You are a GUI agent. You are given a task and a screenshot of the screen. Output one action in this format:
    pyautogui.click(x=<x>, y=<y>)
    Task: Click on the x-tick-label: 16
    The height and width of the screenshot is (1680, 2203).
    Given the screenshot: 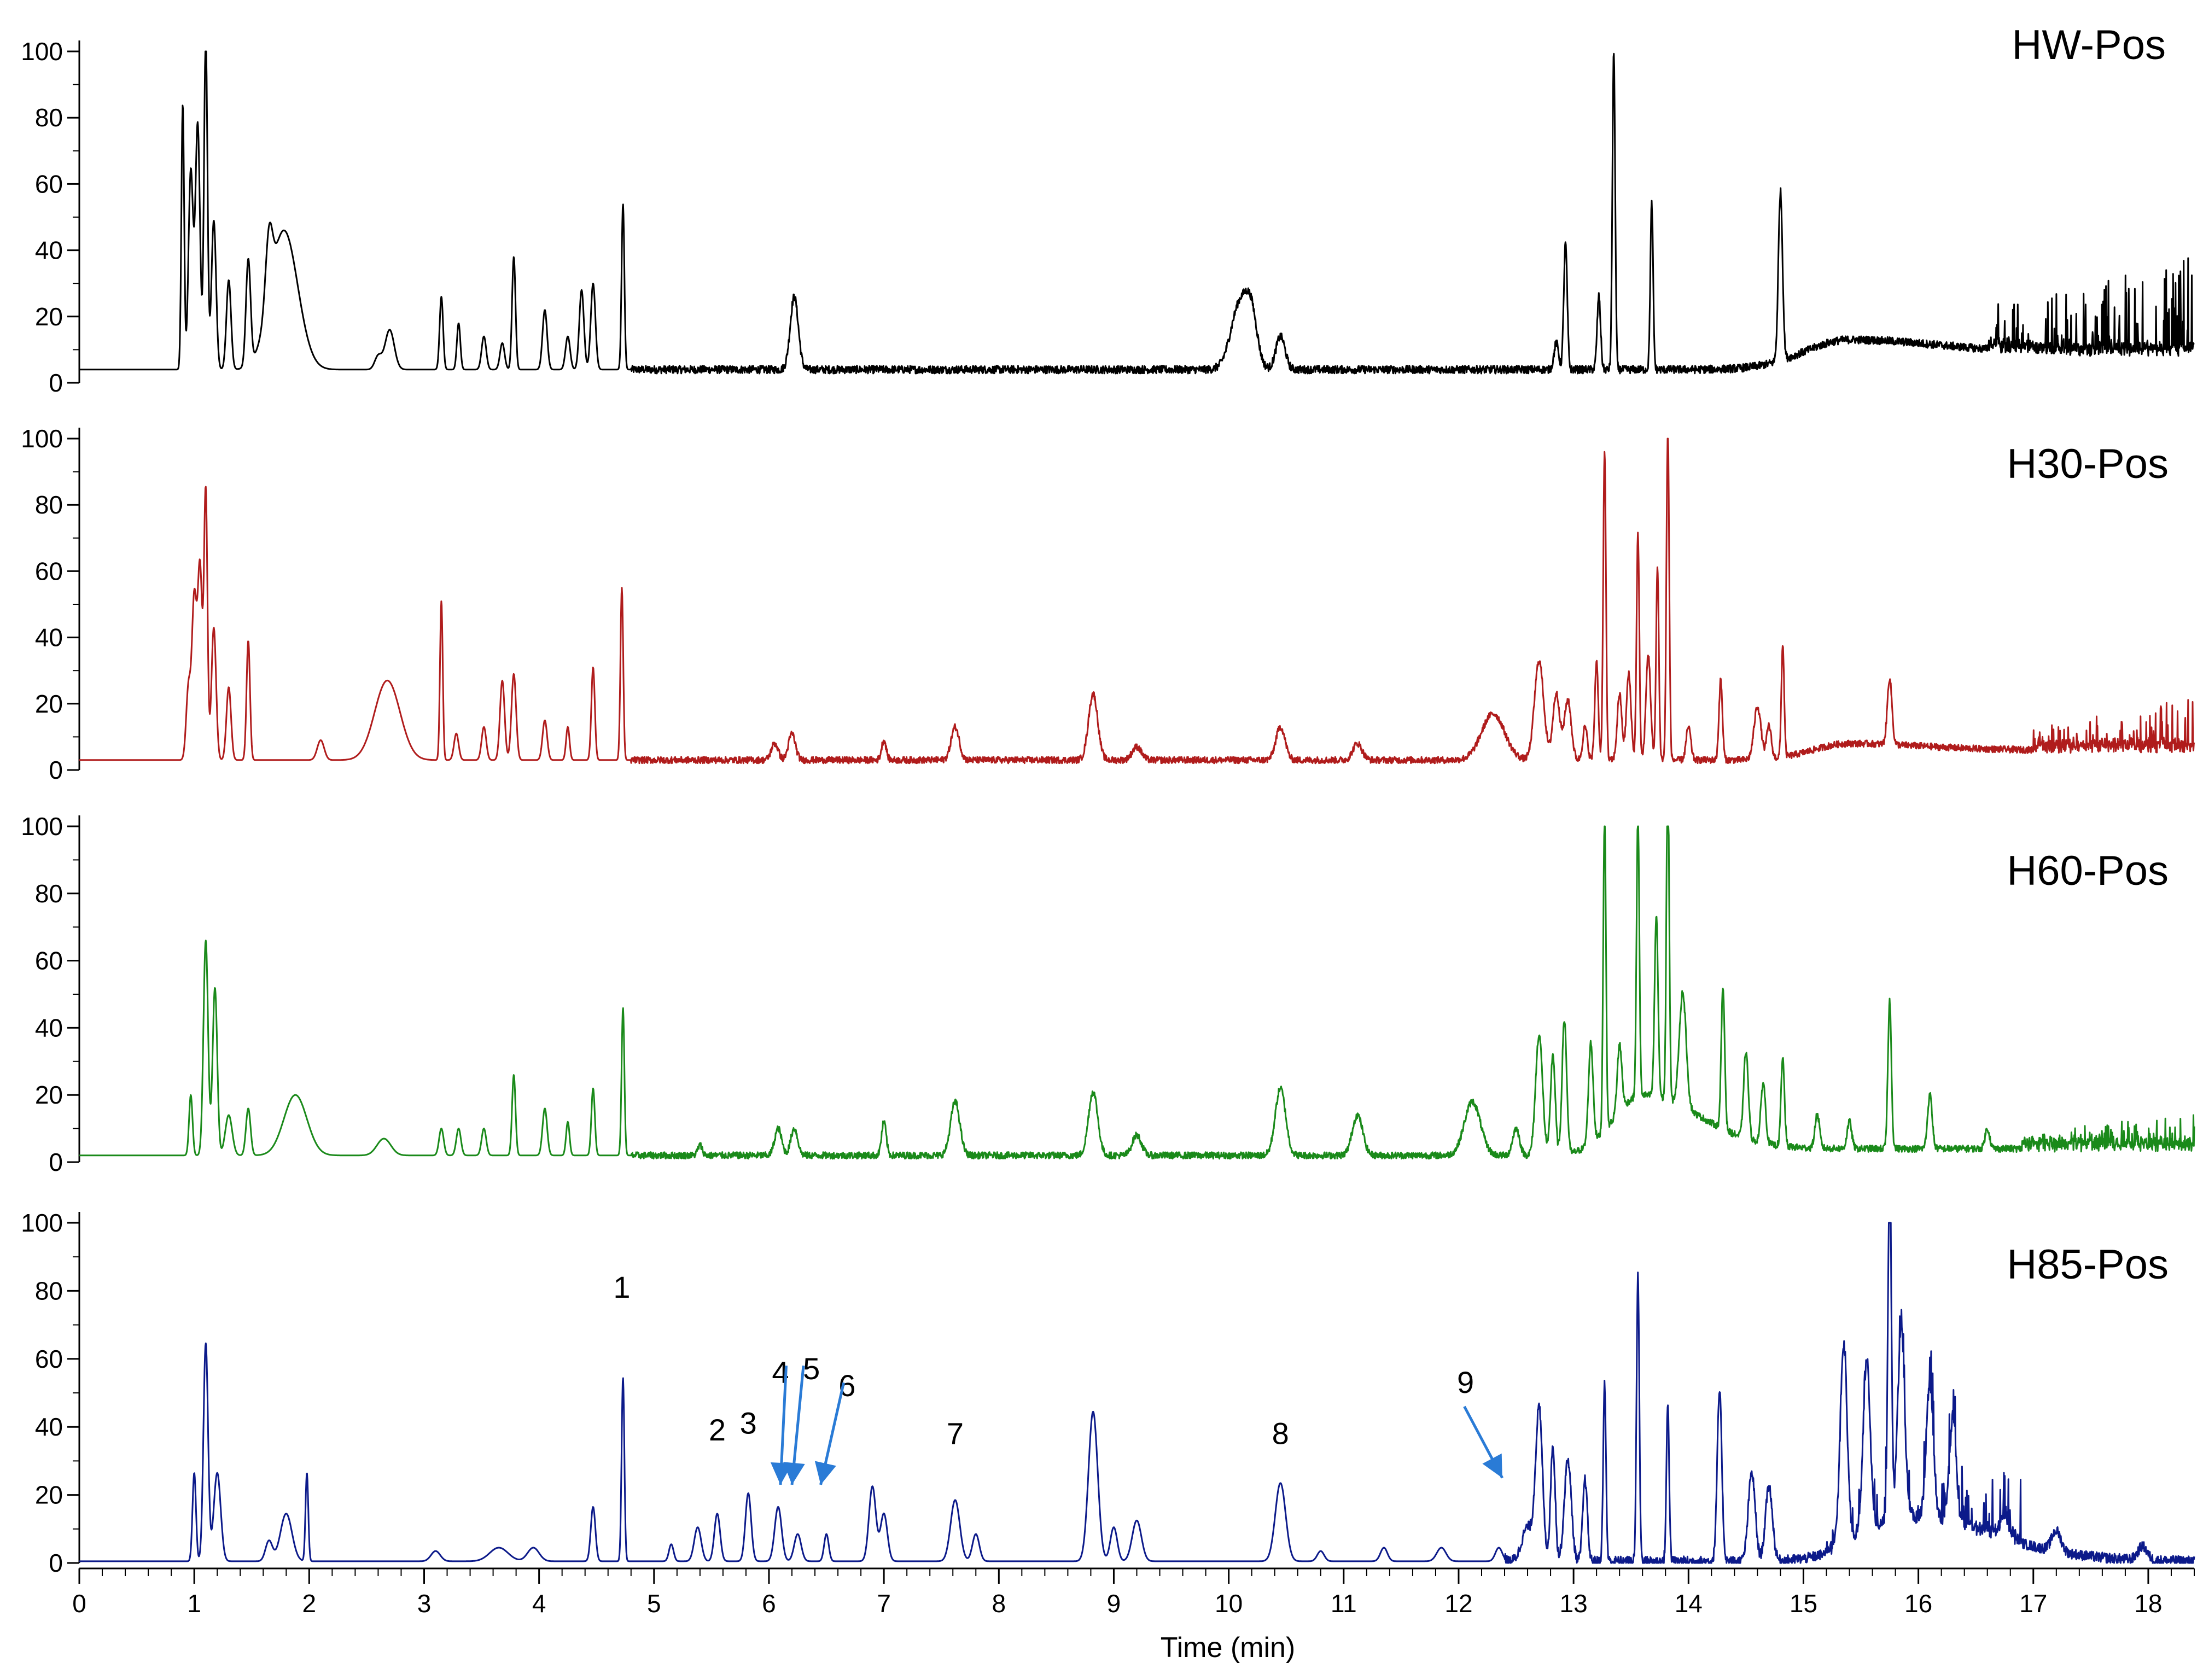 What is the action you would take?
    pyautogui.click(x=1918, y=1603)
    